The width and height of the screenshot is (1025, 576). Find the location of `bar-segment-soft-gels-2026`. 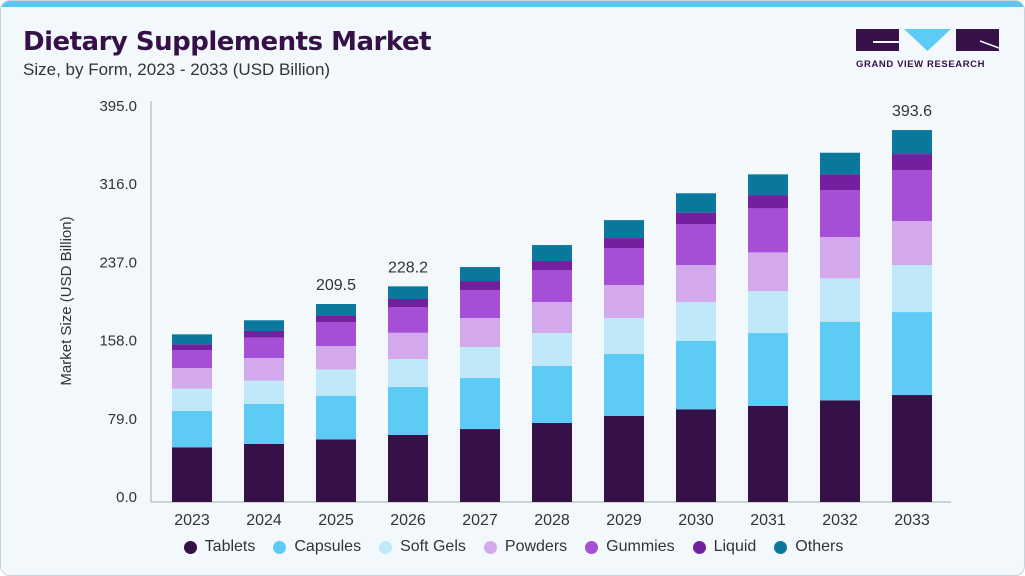

bar-segment-soft-gels-2026 is located at coordinates (408, 373).